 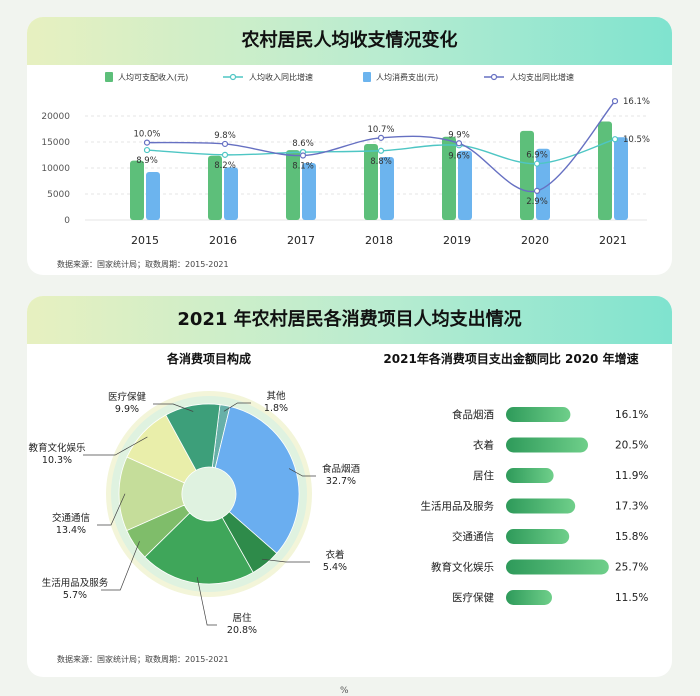 I want to click on expense-growth-label: 9.9%, so click(x=459, y=135).